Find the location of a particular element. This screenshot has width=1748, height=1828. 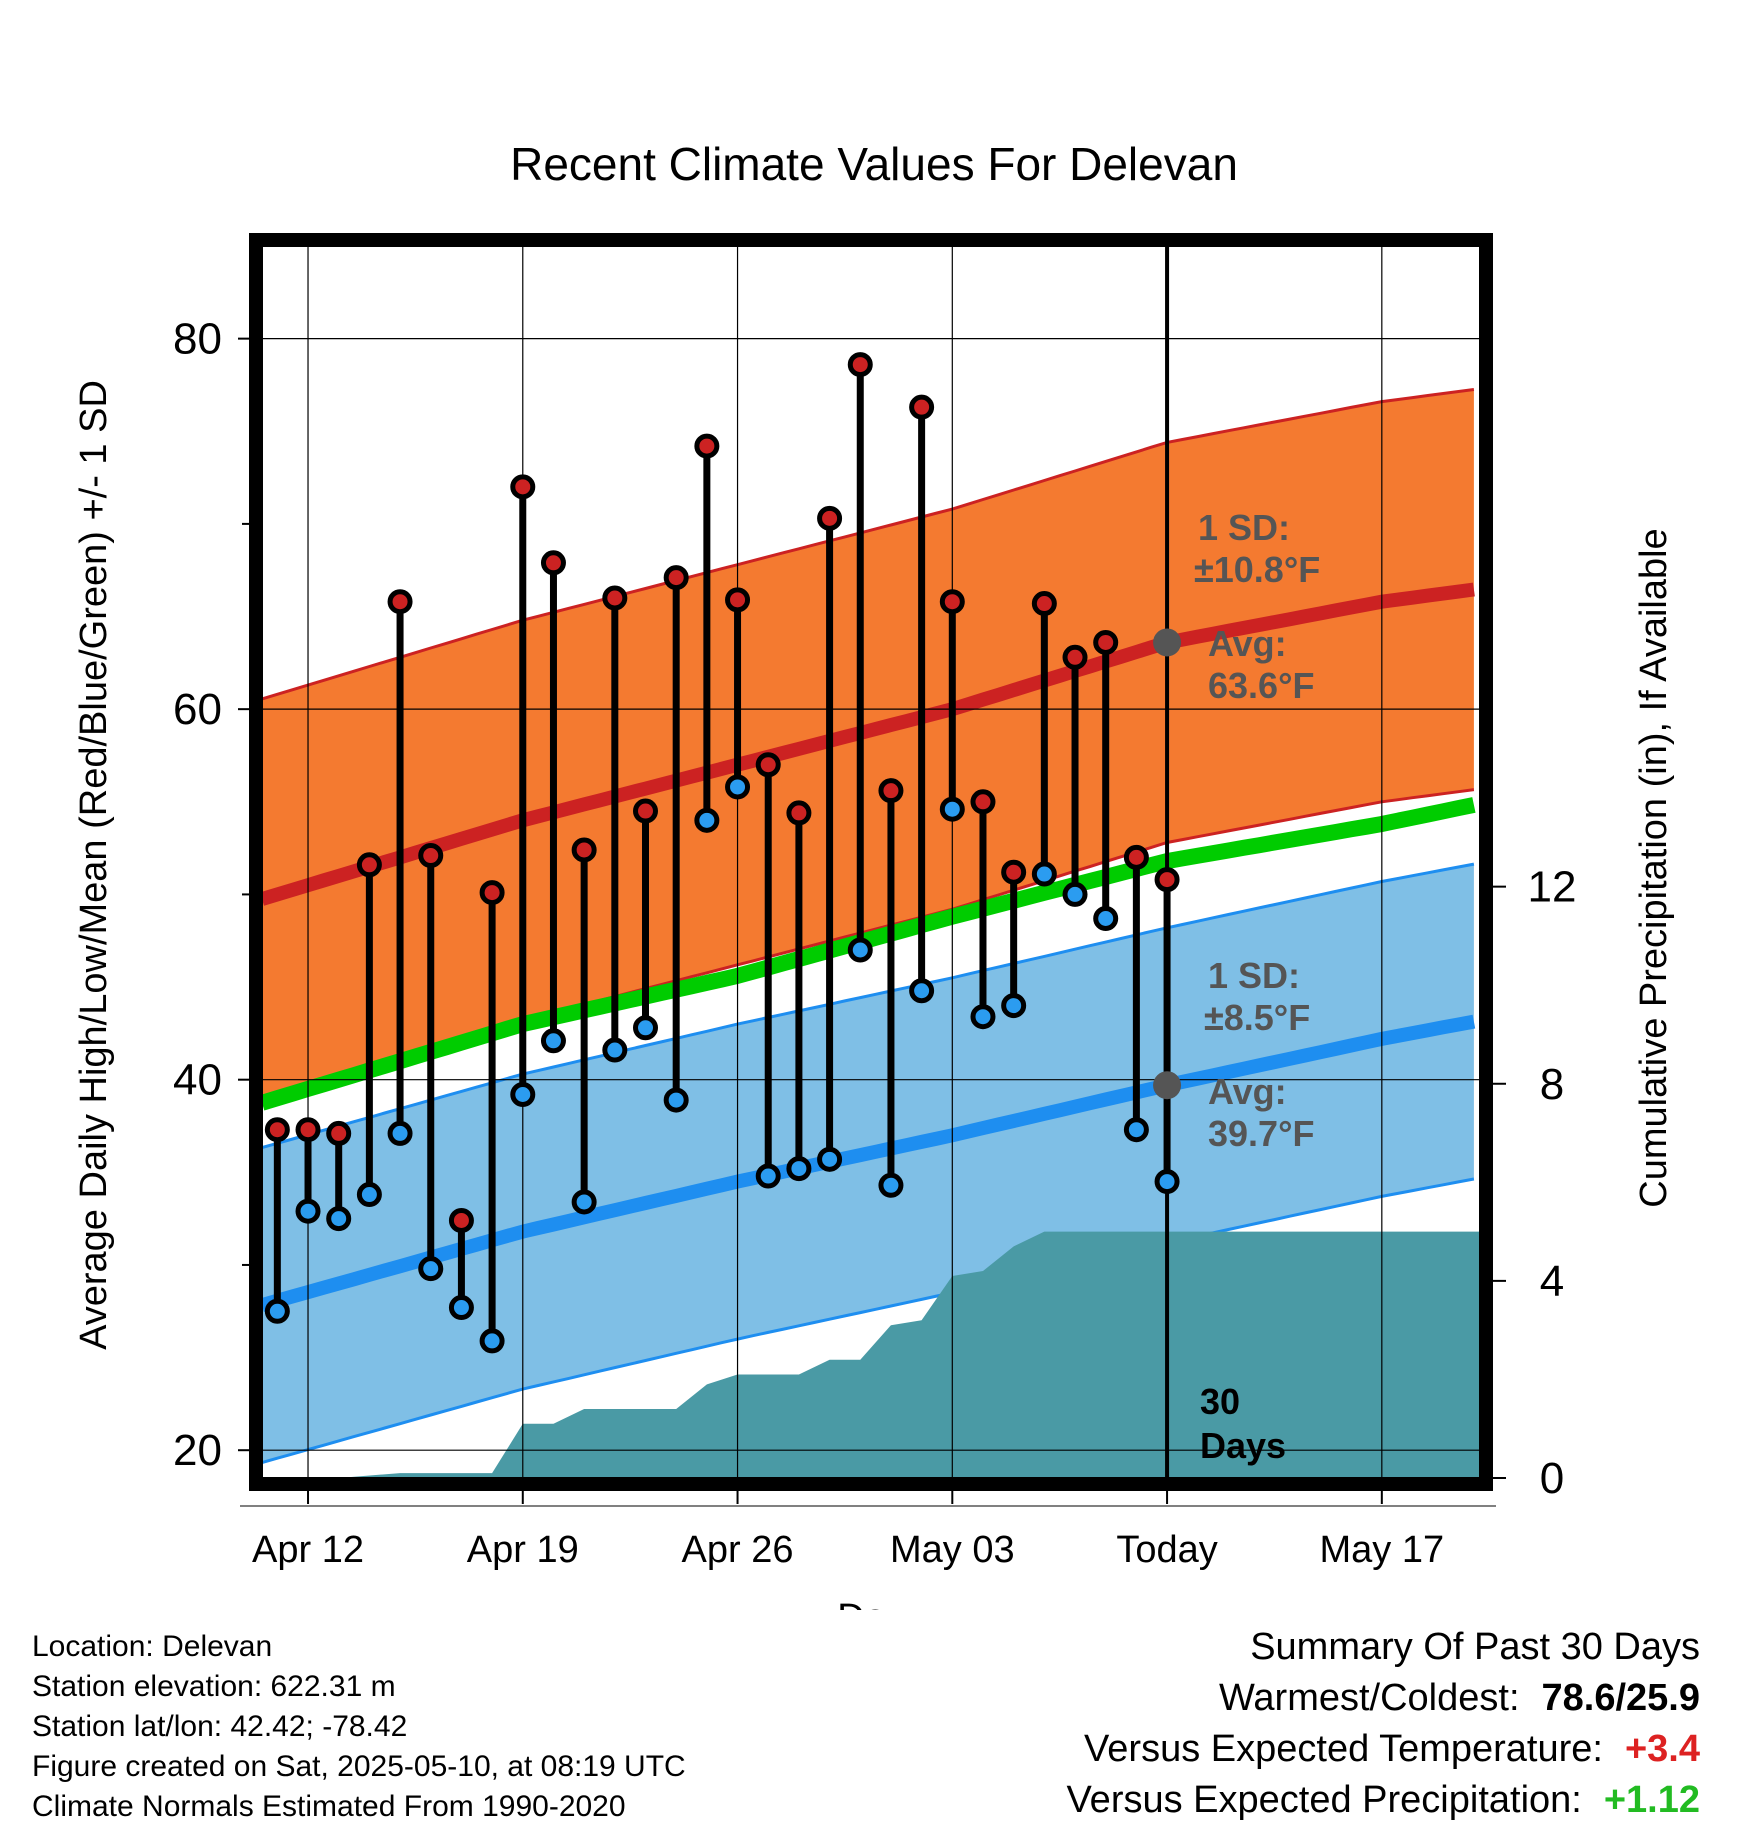

x-tick-label: May 03 is located at coordinates (952, 1550).